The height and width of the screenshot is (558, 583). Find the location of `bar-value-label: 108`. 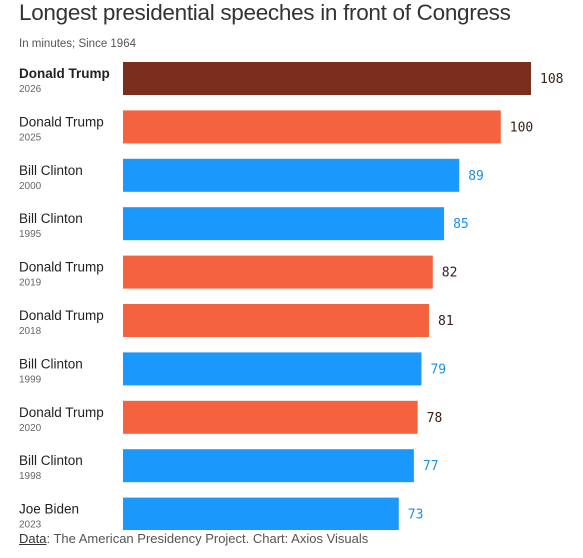

bar-value-label: 108 is located at coordinates (551, 79).